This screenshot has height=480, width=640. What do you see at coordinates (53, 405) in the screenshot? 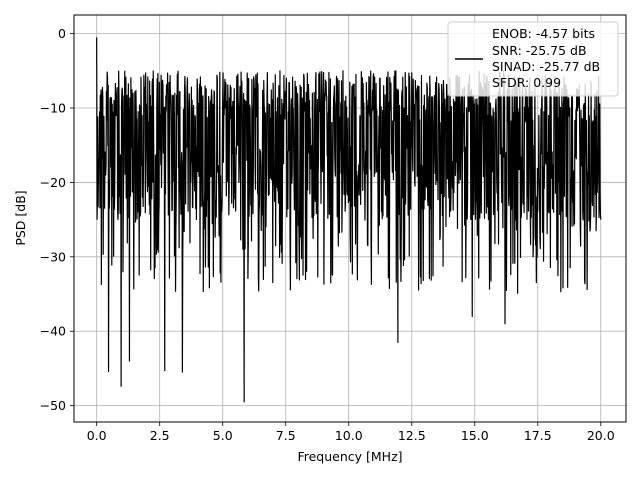
I see `y-tick-label: −50` at bounding box center [53, 405].